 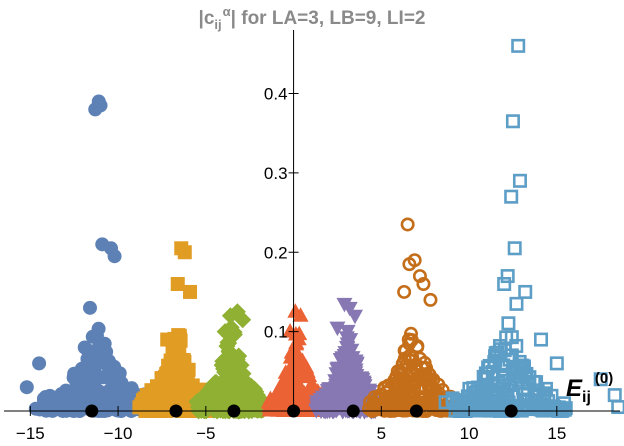 I want to click on y-tick-label: 0.3, so click(x=276, y=173).